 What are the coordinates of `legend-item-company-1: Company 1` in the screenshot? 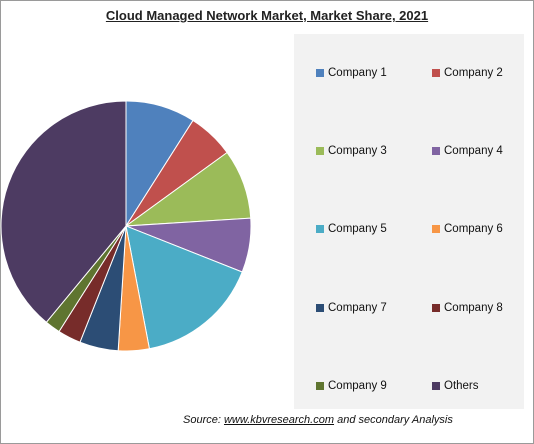 It's located at (351, 73).